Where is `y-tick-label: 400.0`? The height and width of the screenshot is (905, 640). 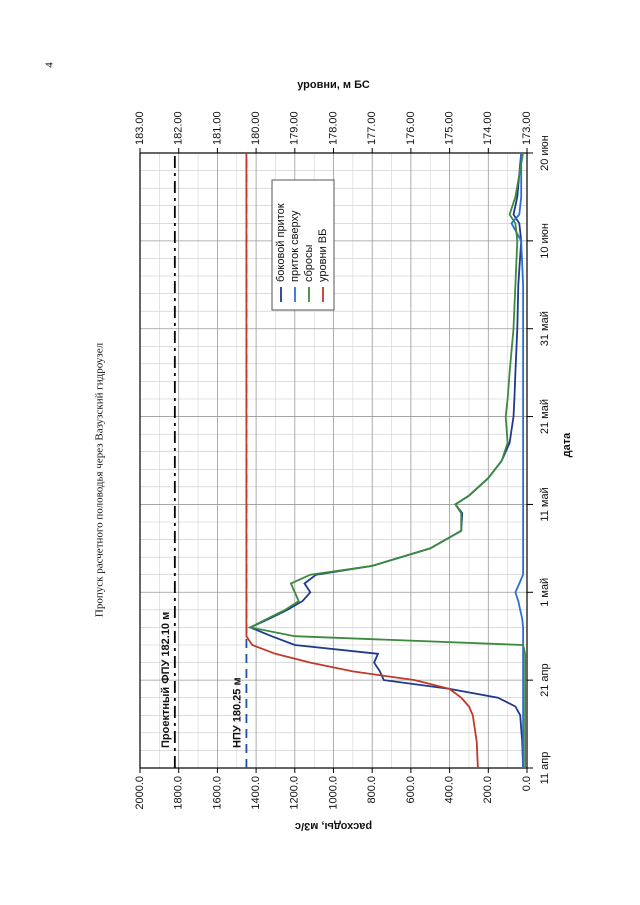
y-tick-label: 400.0 is located at coordinates (450, 790).